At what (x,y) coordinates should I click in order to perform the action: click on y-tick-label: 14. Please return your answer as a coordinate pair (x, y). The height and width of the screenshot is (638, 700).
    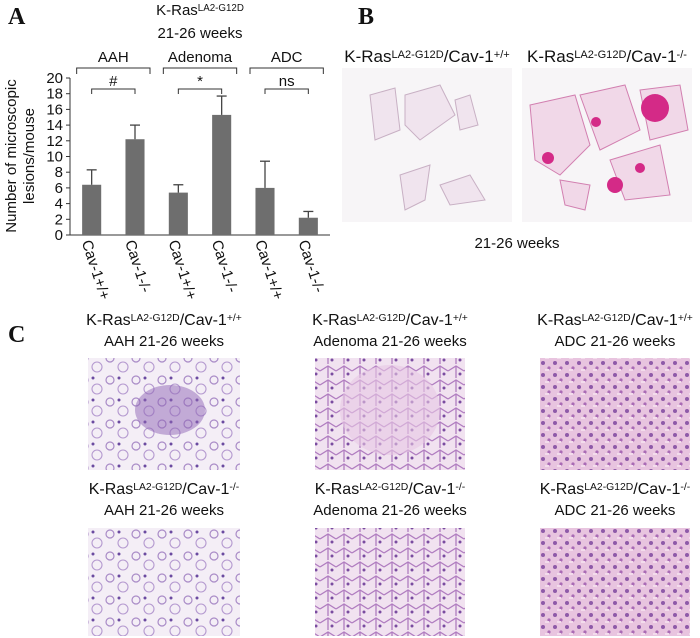
    Looking at the image, I should click on (54, 125).